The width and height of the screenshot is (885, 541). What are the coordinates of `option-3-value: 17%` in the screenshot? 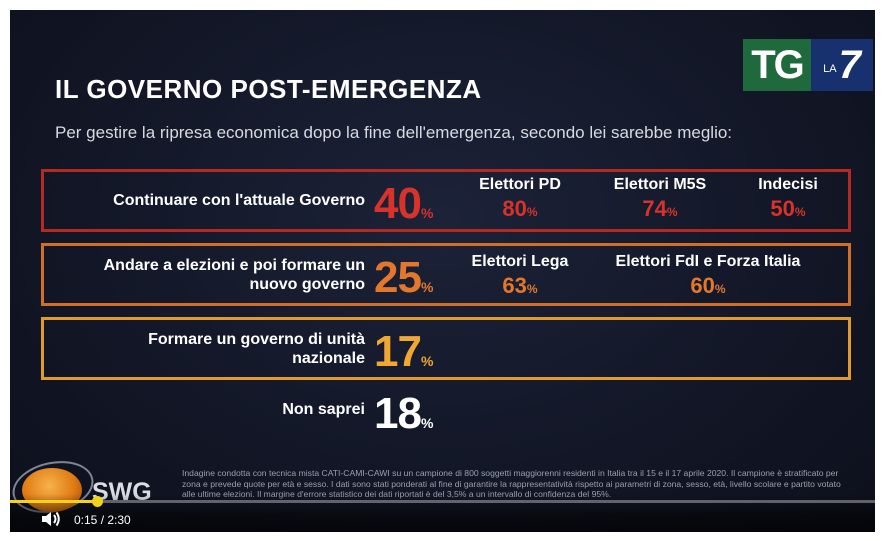 It's located at (403, 352).